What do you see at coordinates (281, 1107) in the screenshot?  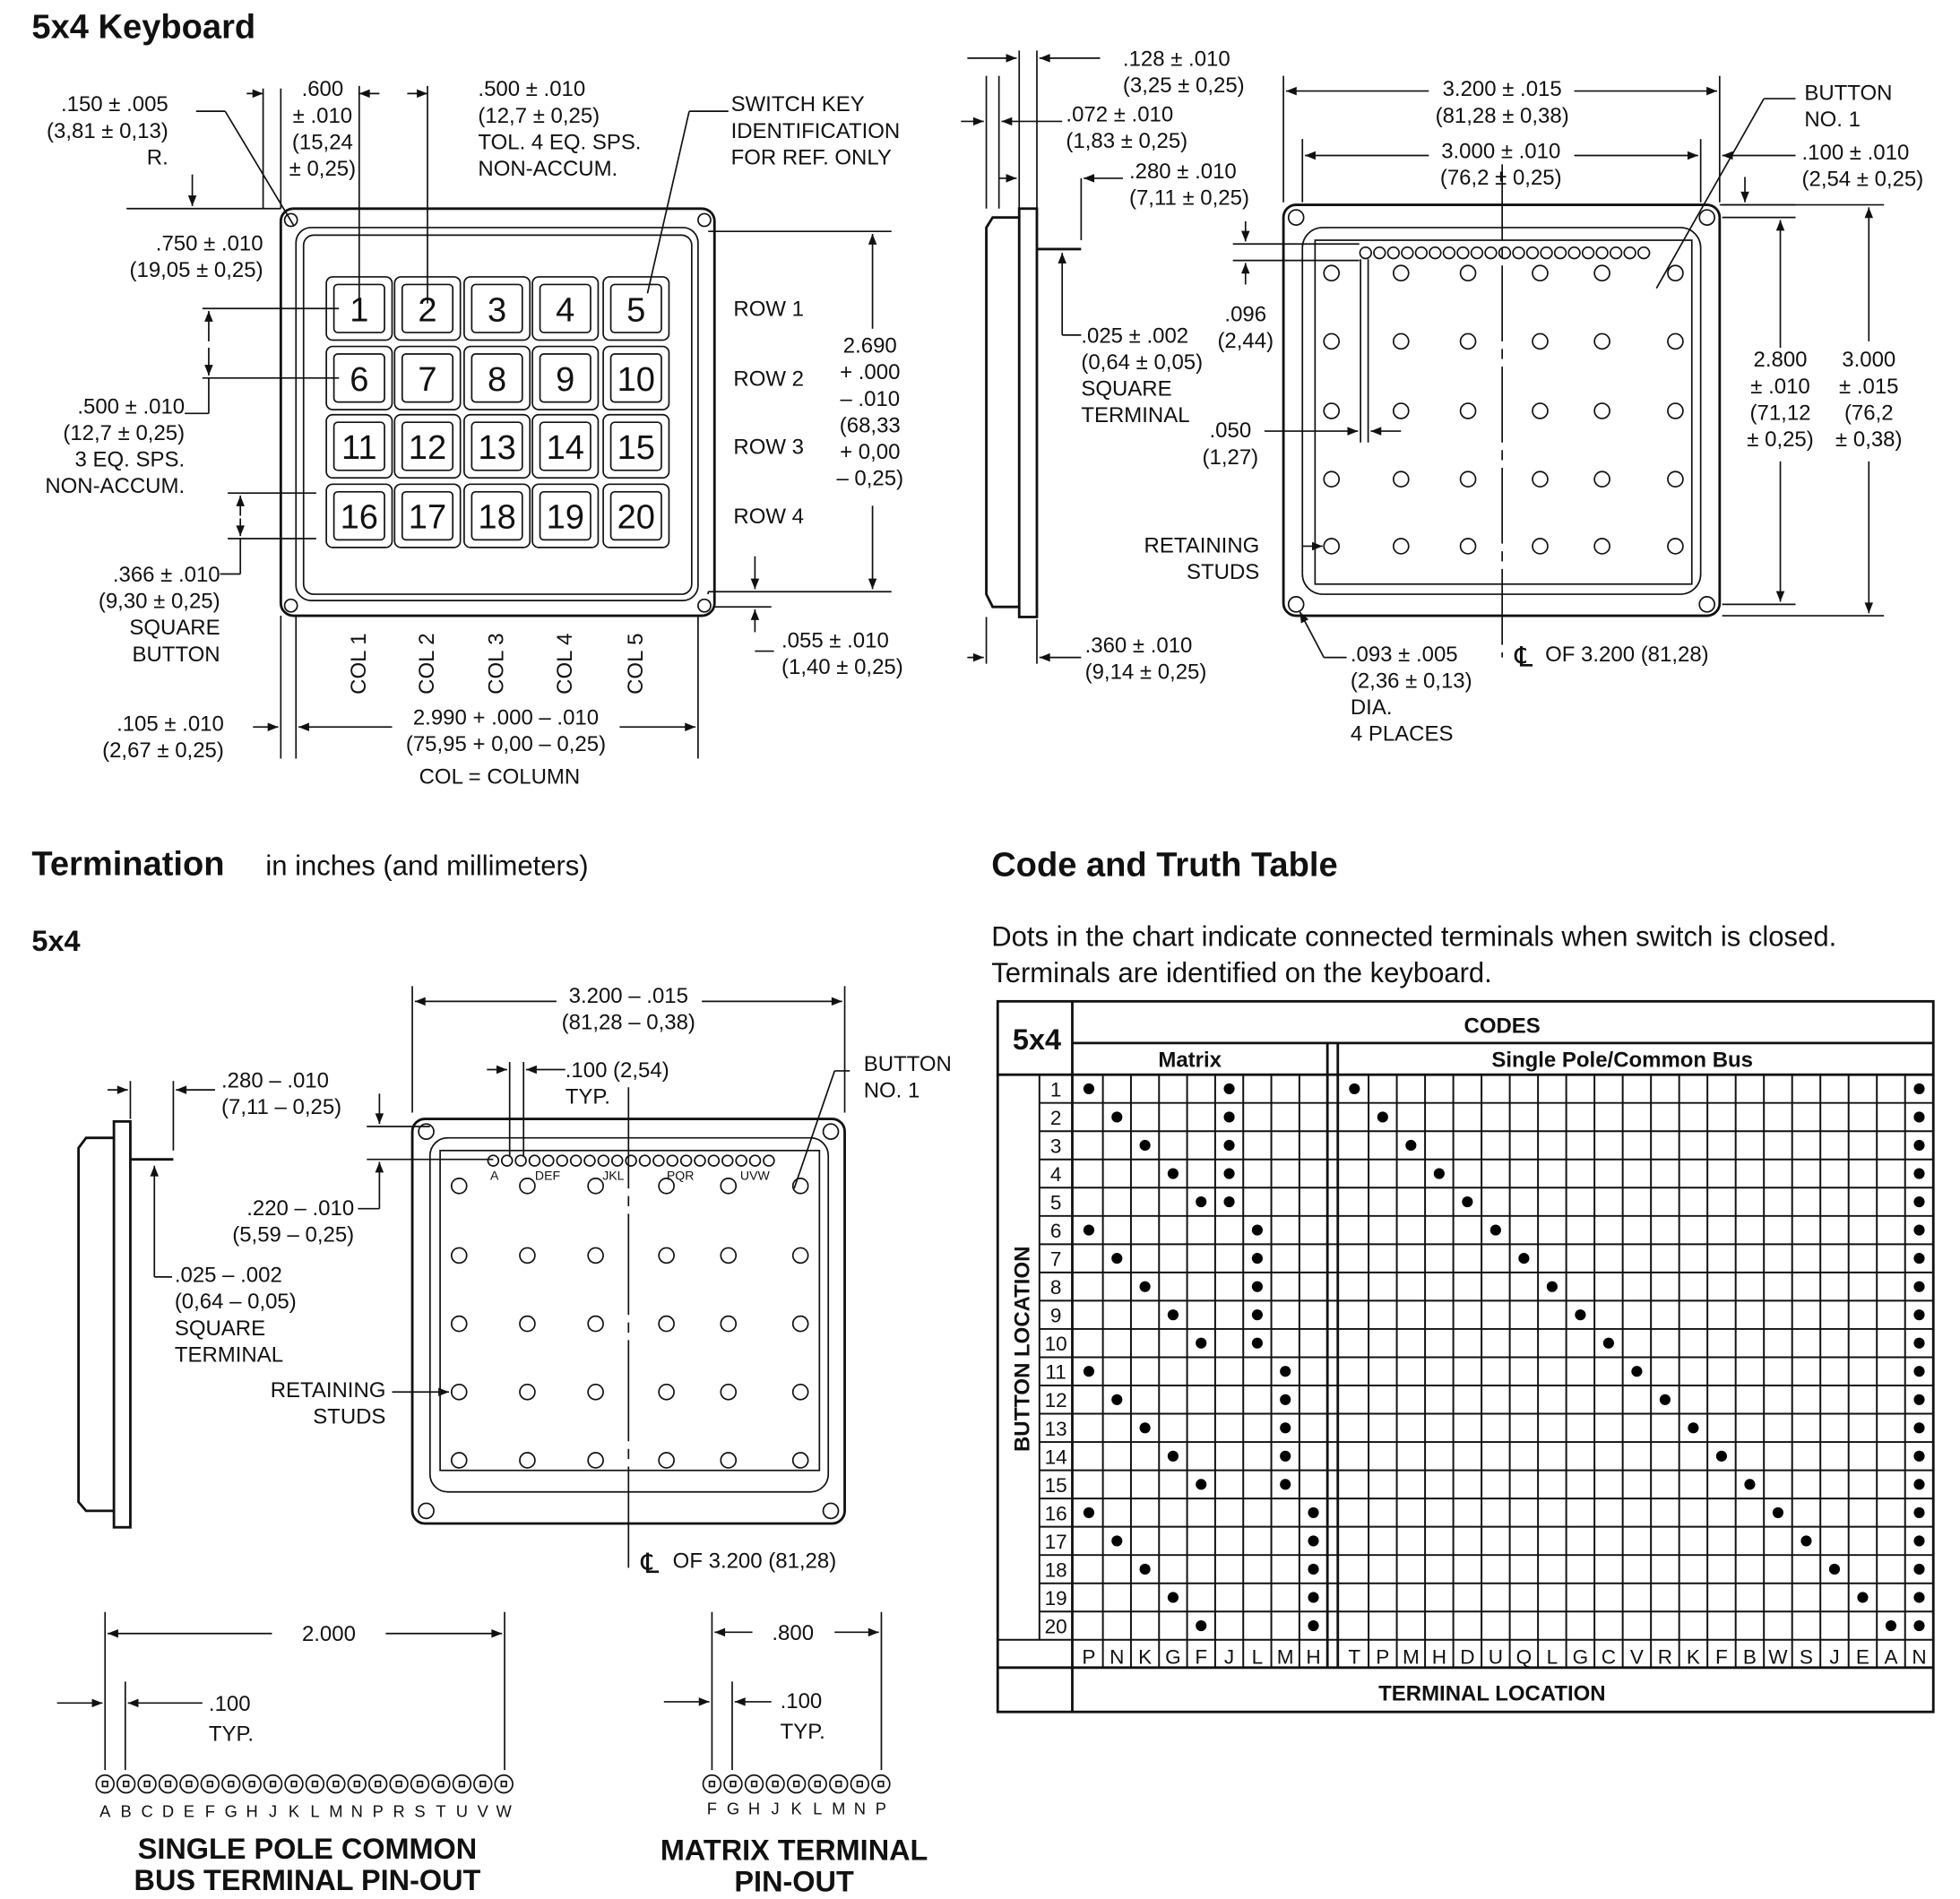 I see `dimension-label: (7,11 – 0,25)` at bounding box center [281, 1107].